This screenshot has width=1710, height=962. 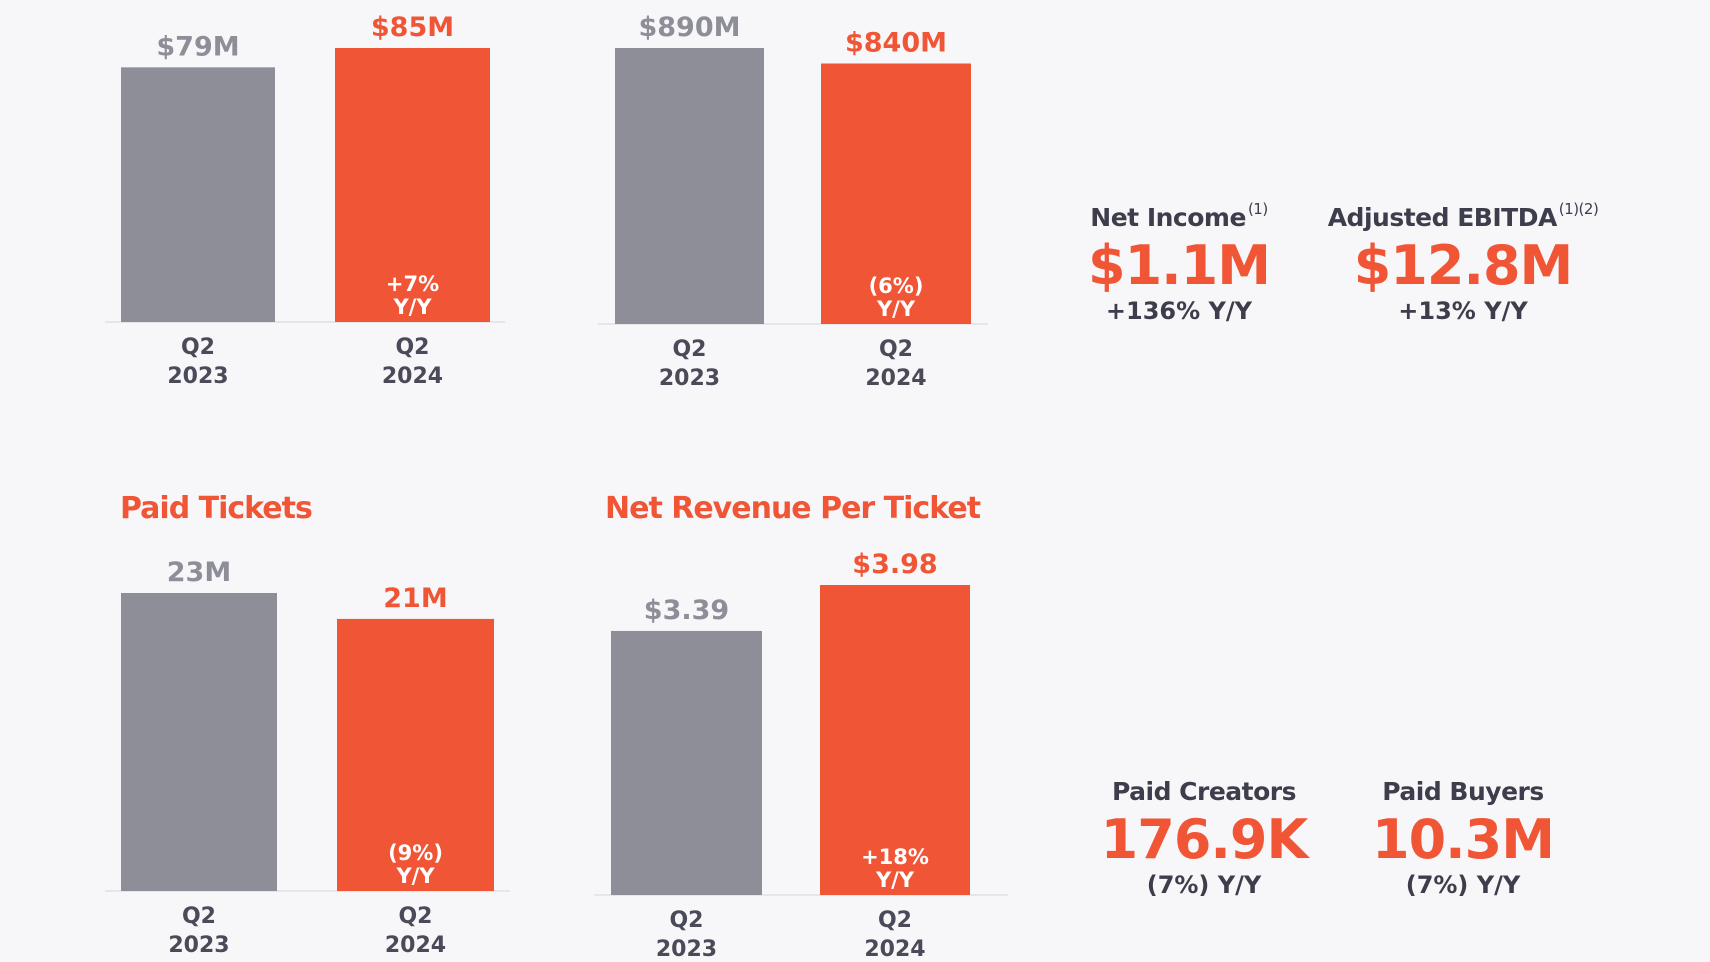 What do you see at coordinates (895, 857) in the screenshot?
I see `yoy-change-label: +18%` at bounding box center [895, 857].